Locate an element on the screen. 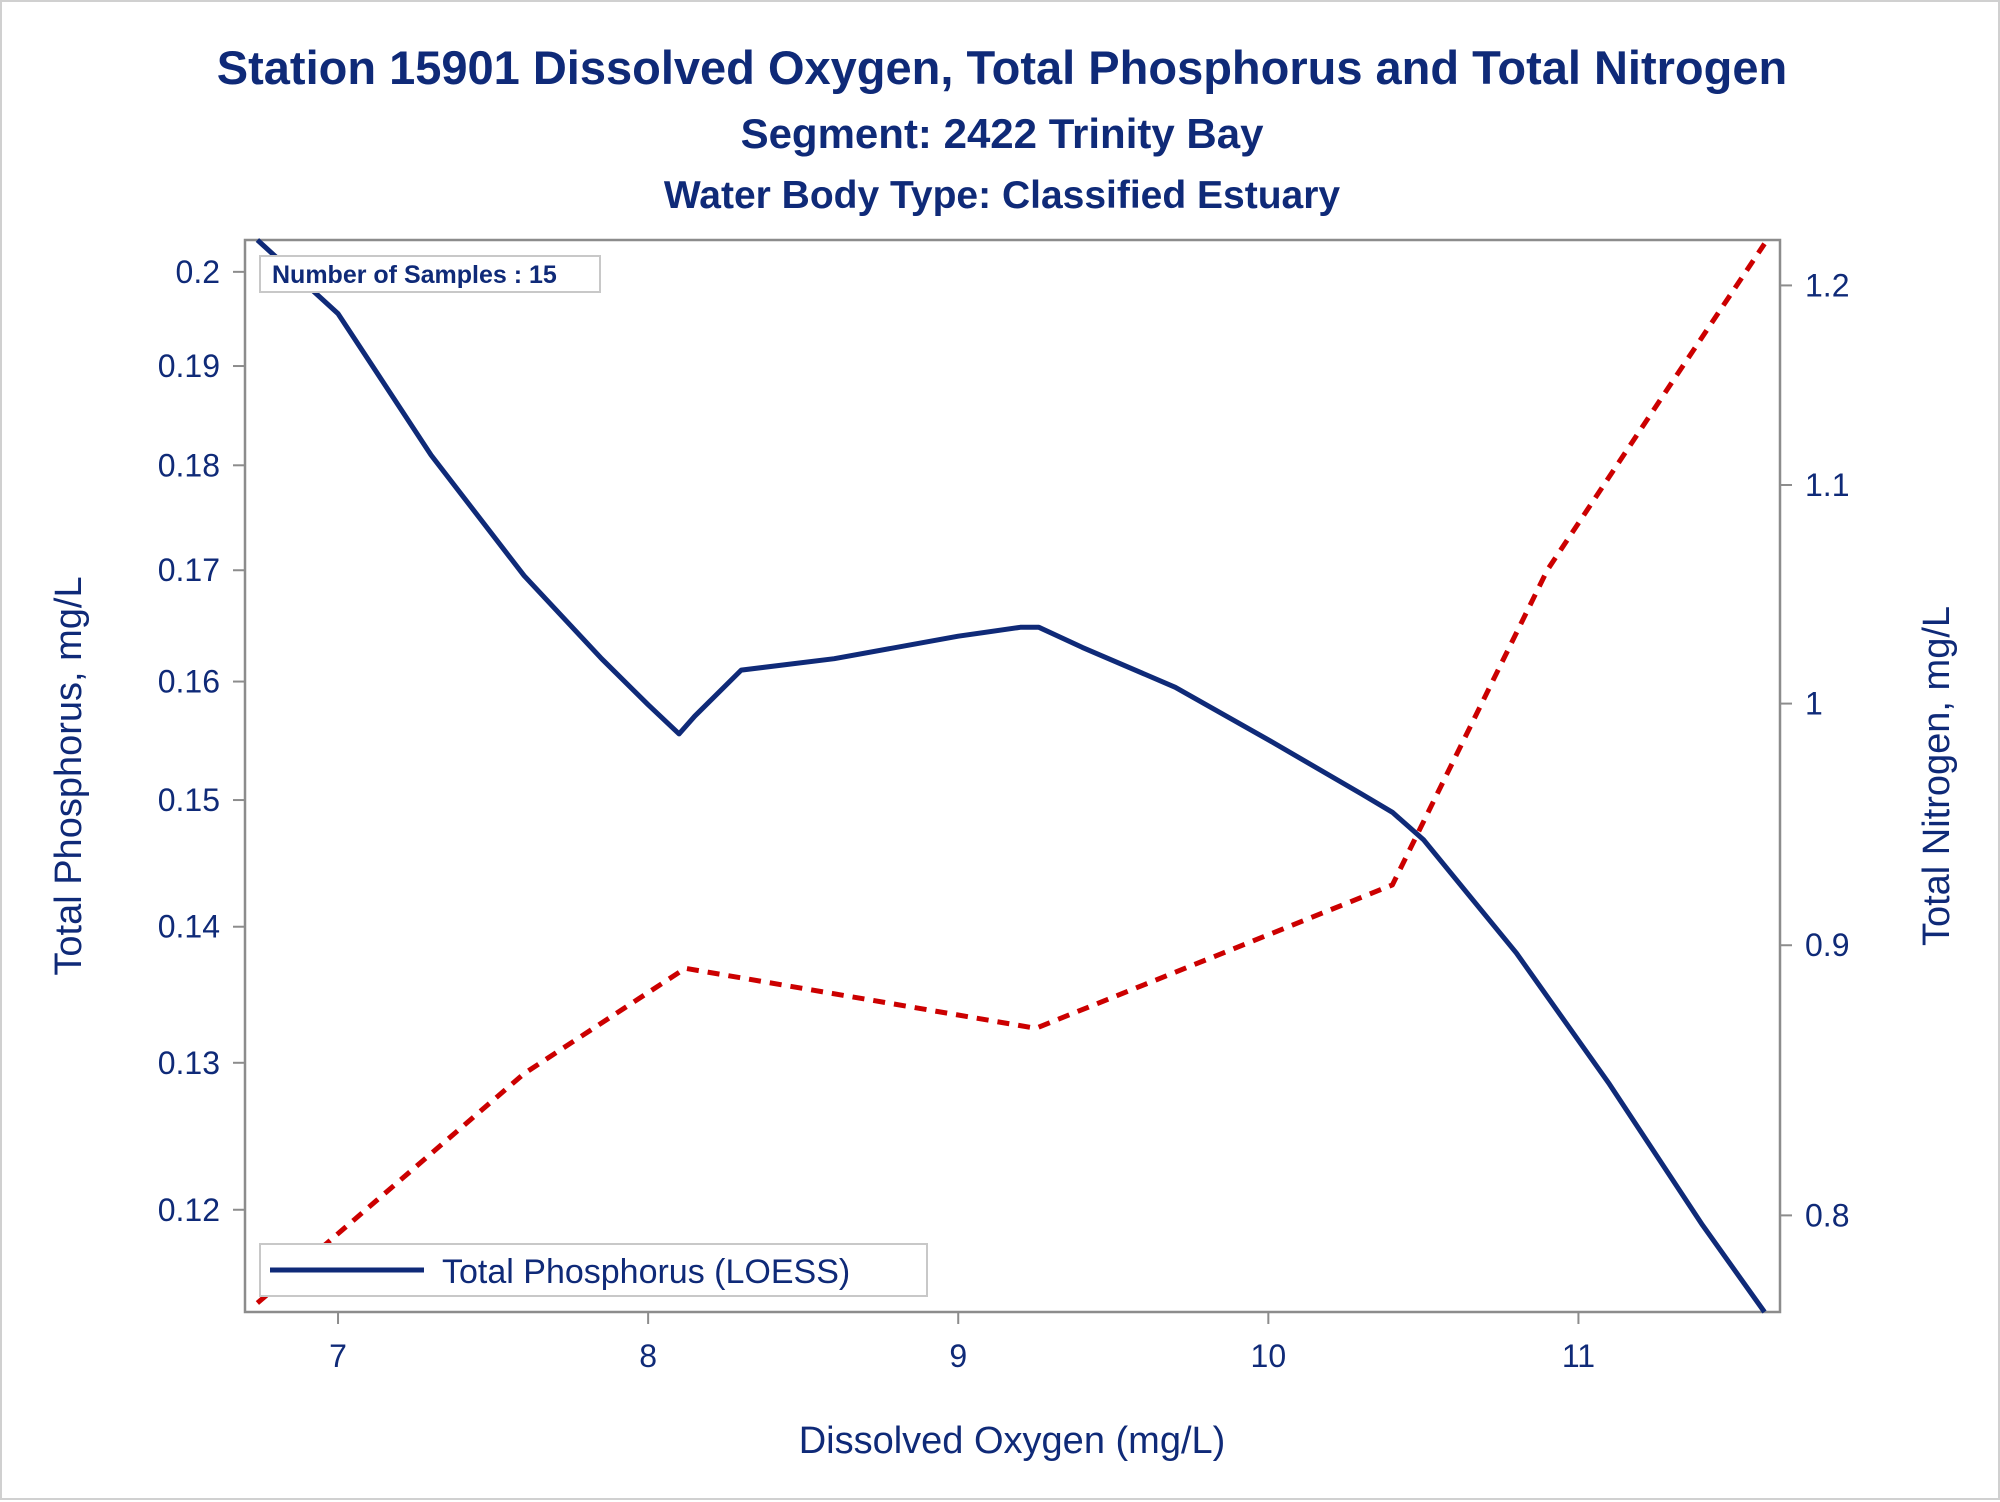  x-tick-label: 9 is located at coordinates (958, 1356).